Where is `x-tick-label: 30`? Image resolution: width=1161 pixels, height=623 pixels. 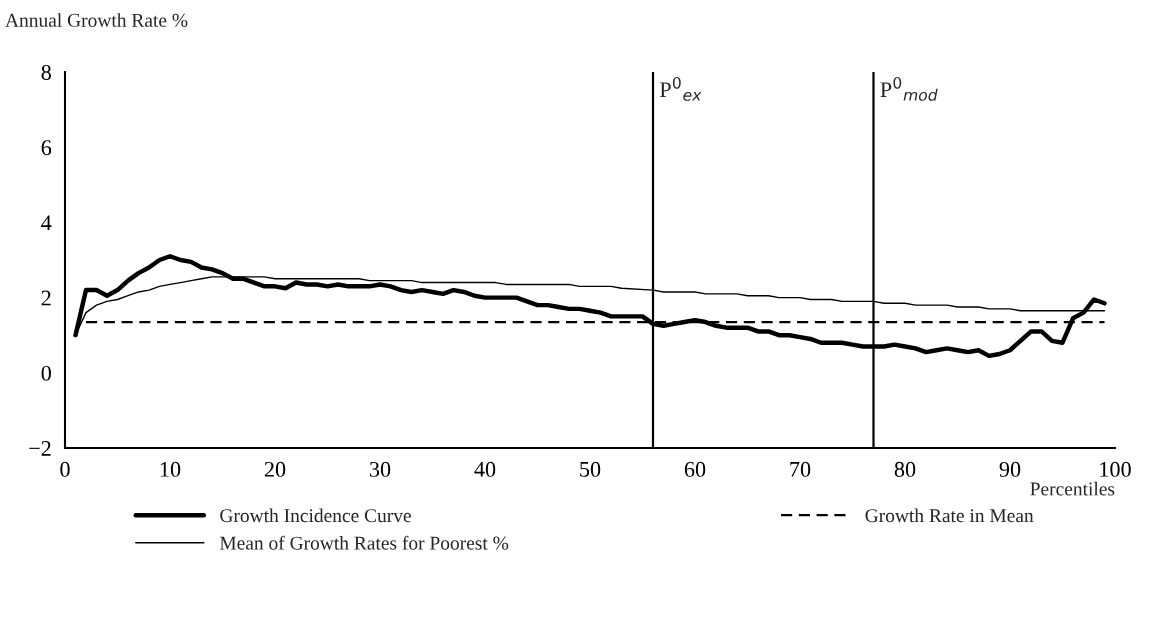
x-tick-label: 30 is located at coordinates (380, 469).